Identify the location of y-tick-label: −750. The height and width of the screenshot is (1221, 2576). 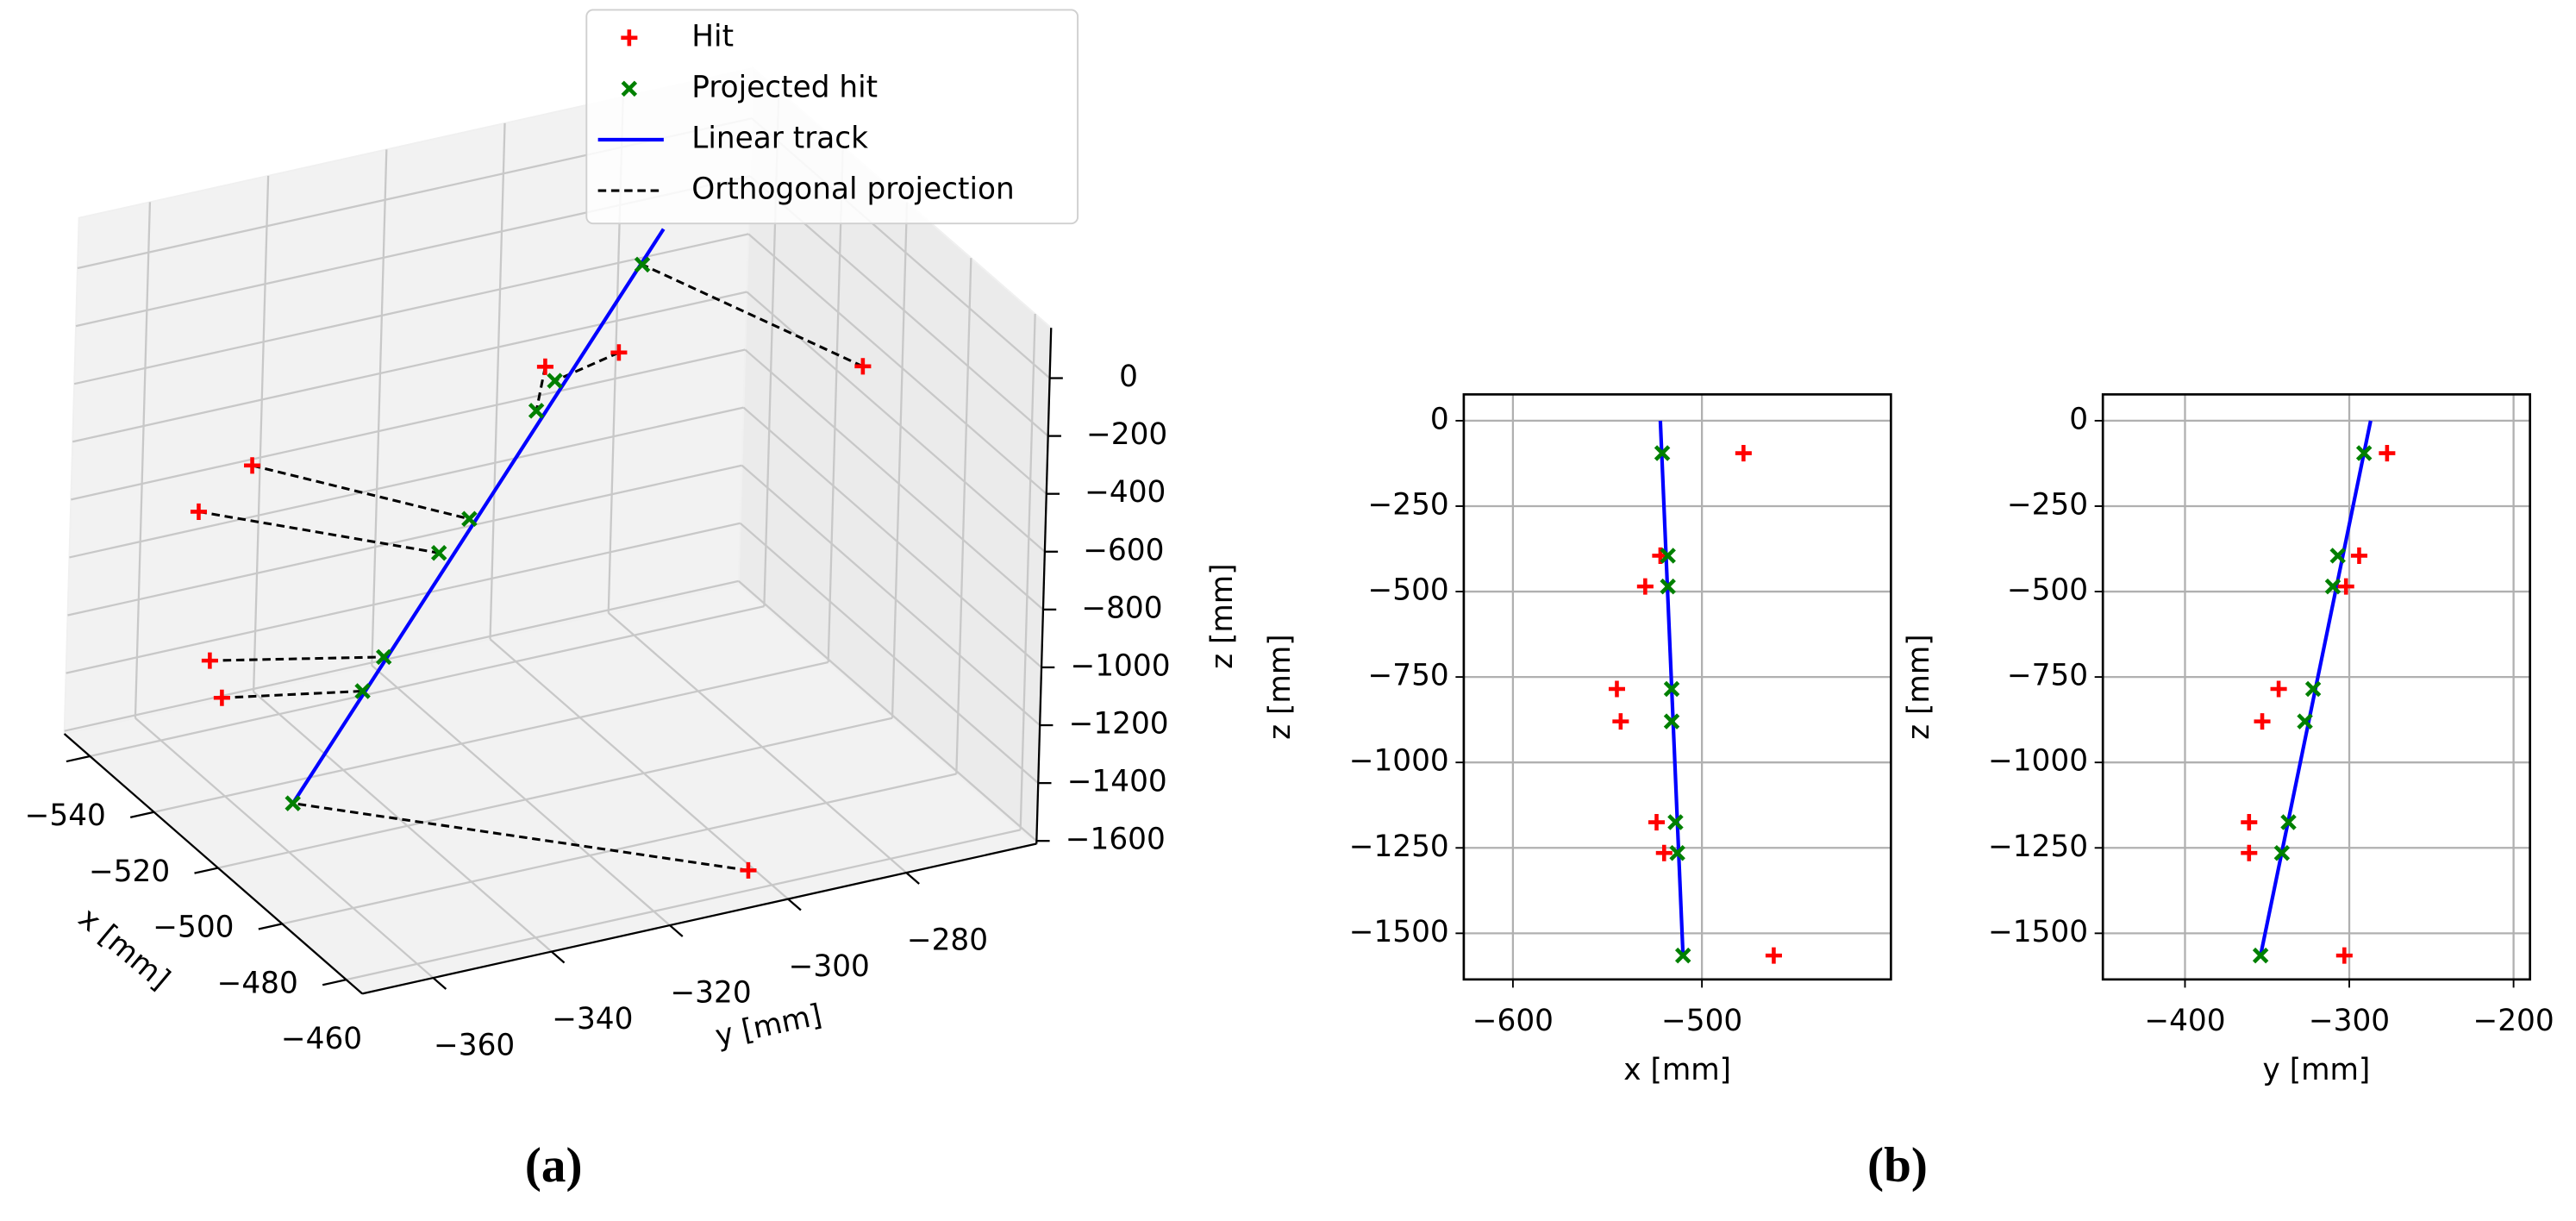
(1408, 676).